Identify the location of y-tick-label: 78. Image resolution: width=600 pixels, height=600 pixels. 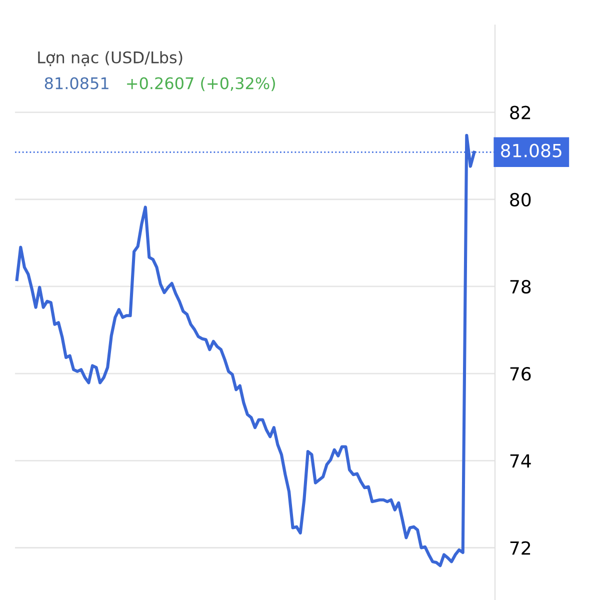
(520, 287).